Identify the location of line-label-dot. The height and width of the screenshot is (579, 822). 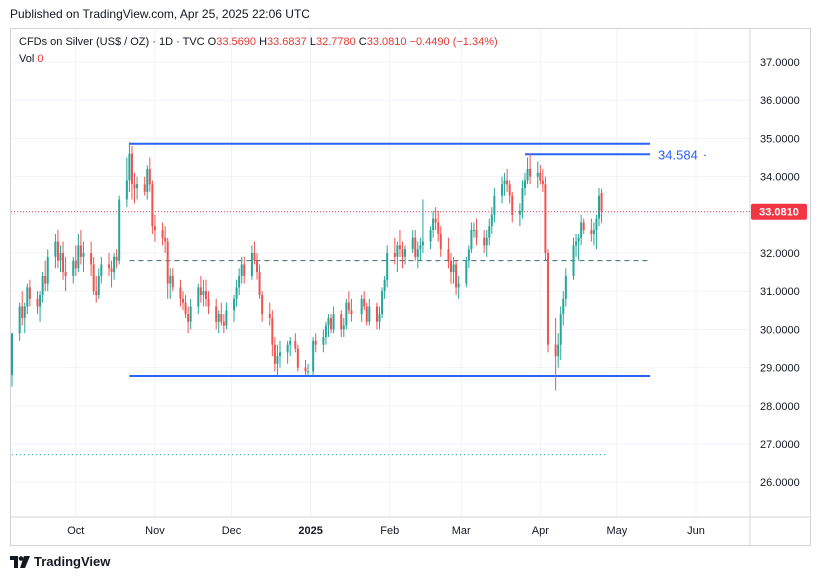
(705, 155).